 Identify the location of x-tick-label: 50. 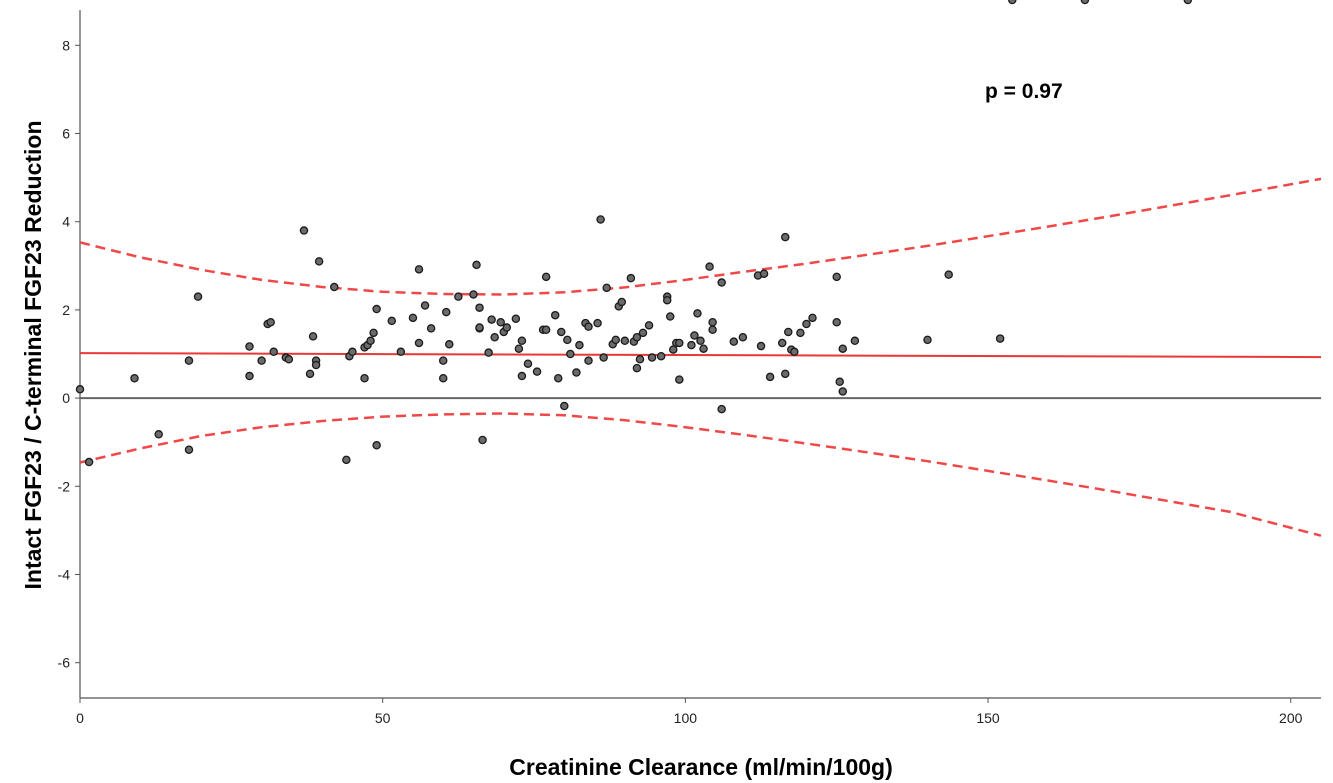
(383, 718).